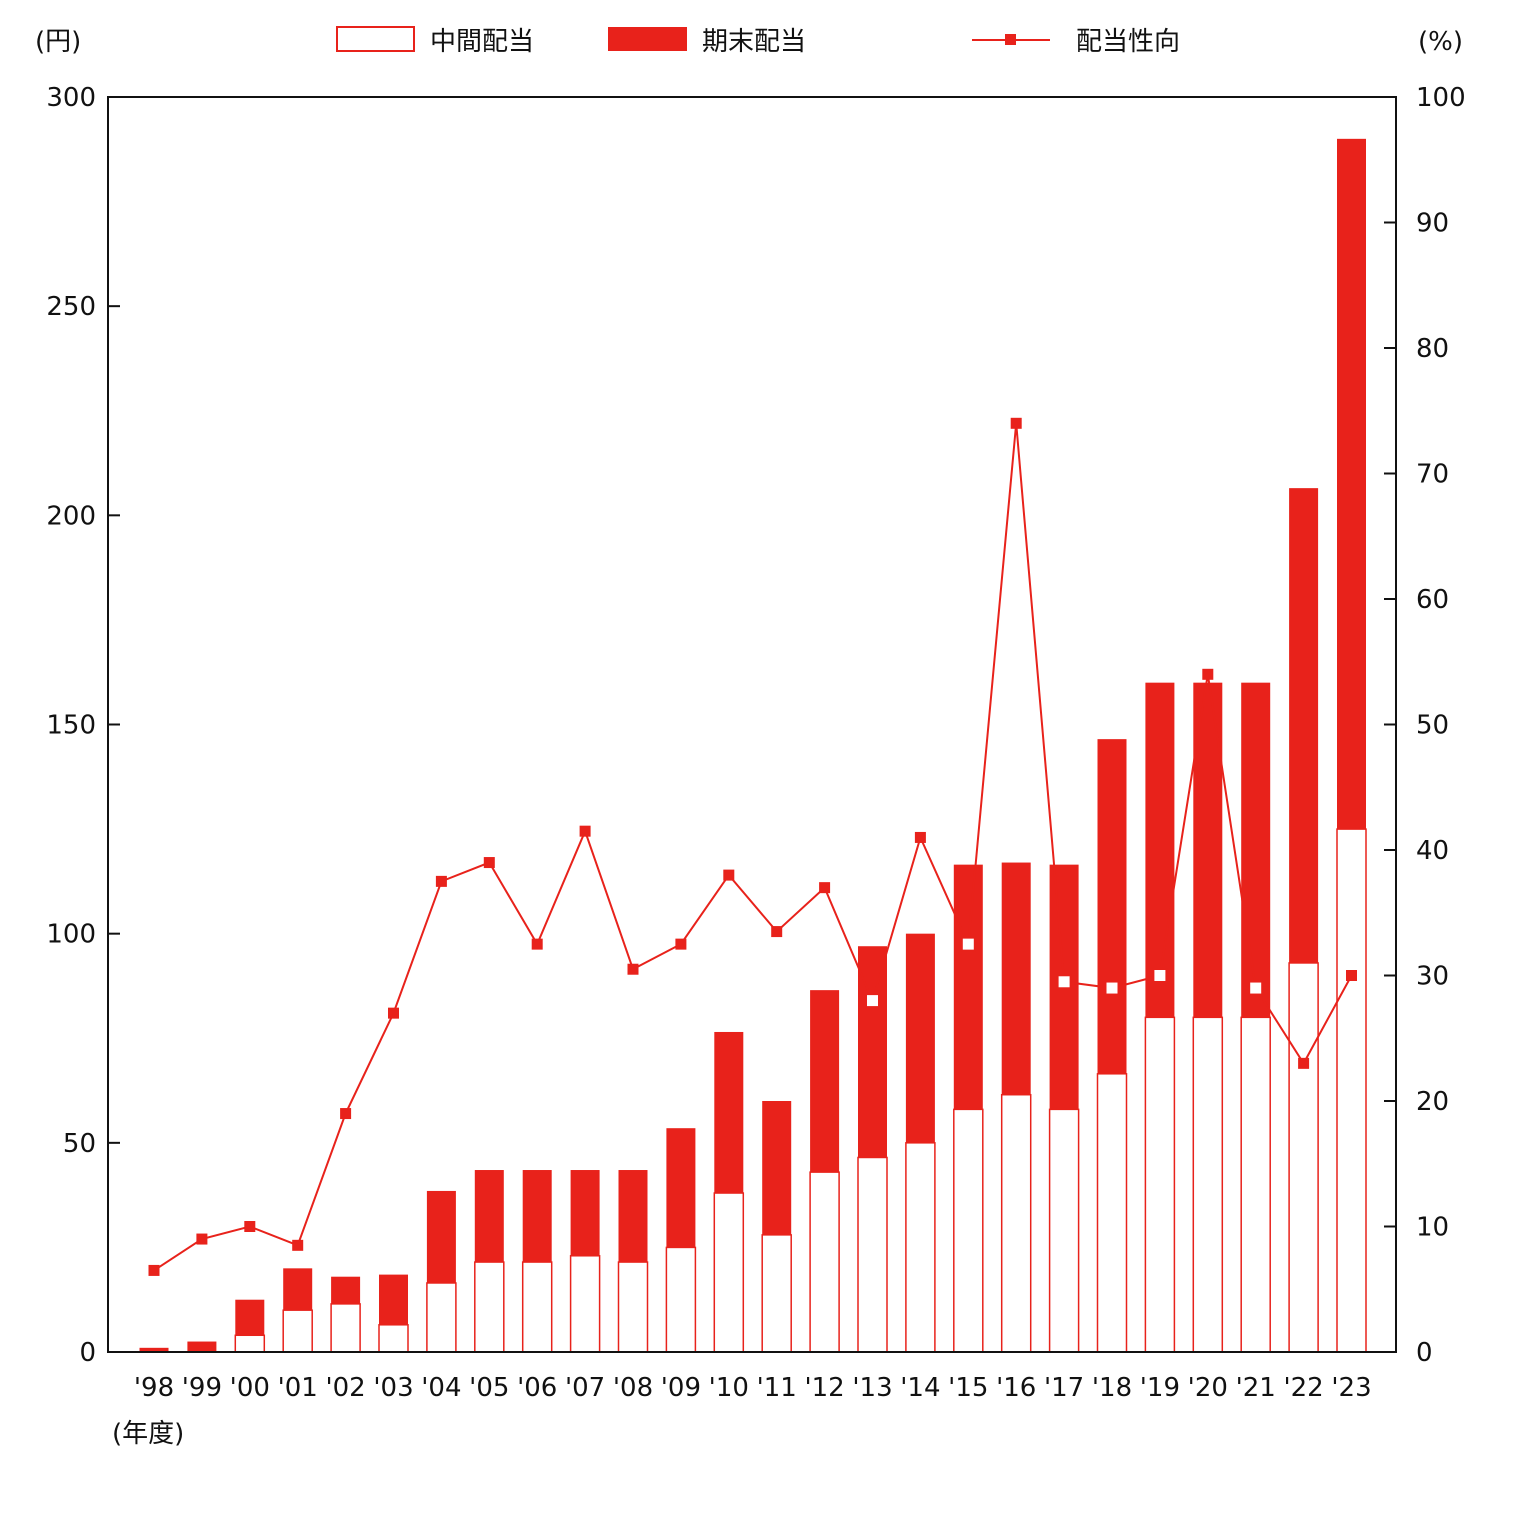  Describe the element at coordinates (71, 726) in the screenshot. I see `left-tick-label: 150` at that location.